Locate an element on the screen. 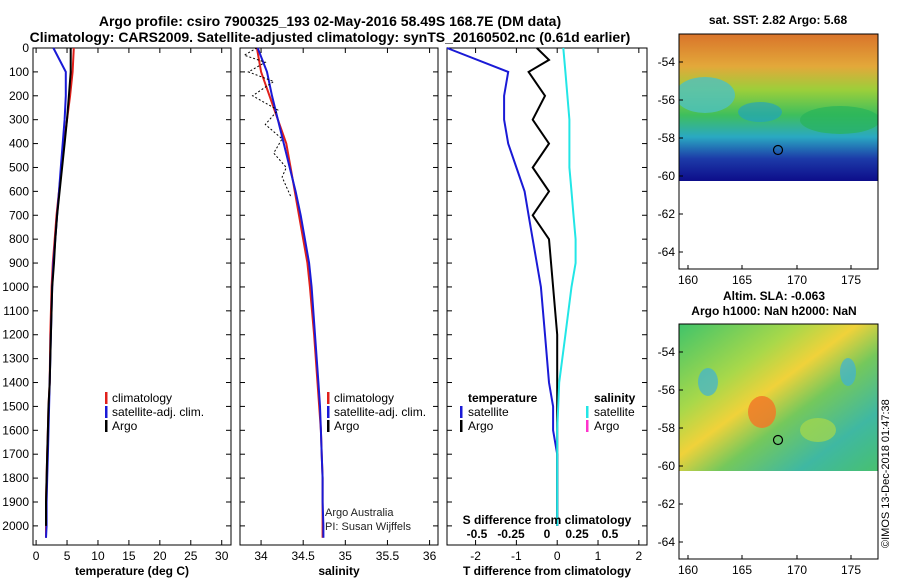 This screenshot has width=900, height=580. sla-map-title-1: Altim. SLA: -0.063 is located at coordinates (774, 296).